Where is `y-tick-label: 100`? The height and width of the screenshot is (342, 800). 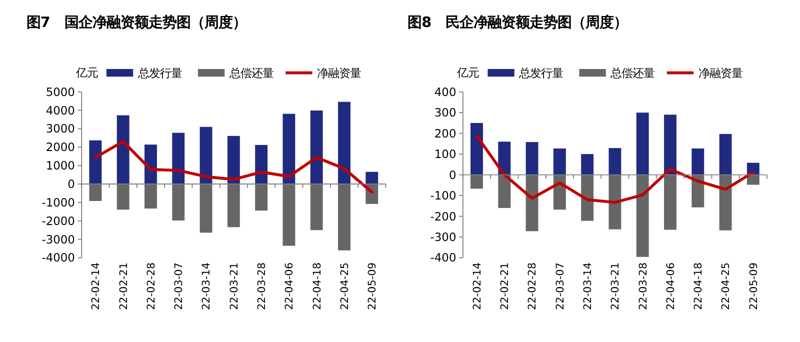 y-tick-label: 100 is located at coordinates (445, 154).